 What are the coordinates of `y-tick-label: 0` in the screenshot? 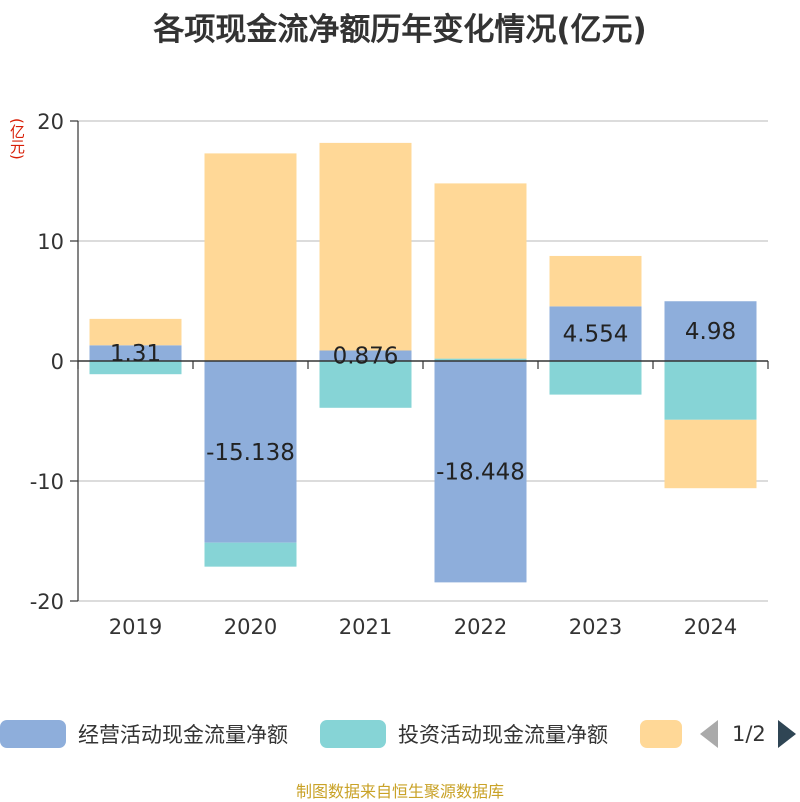 It's located at (57, 362).